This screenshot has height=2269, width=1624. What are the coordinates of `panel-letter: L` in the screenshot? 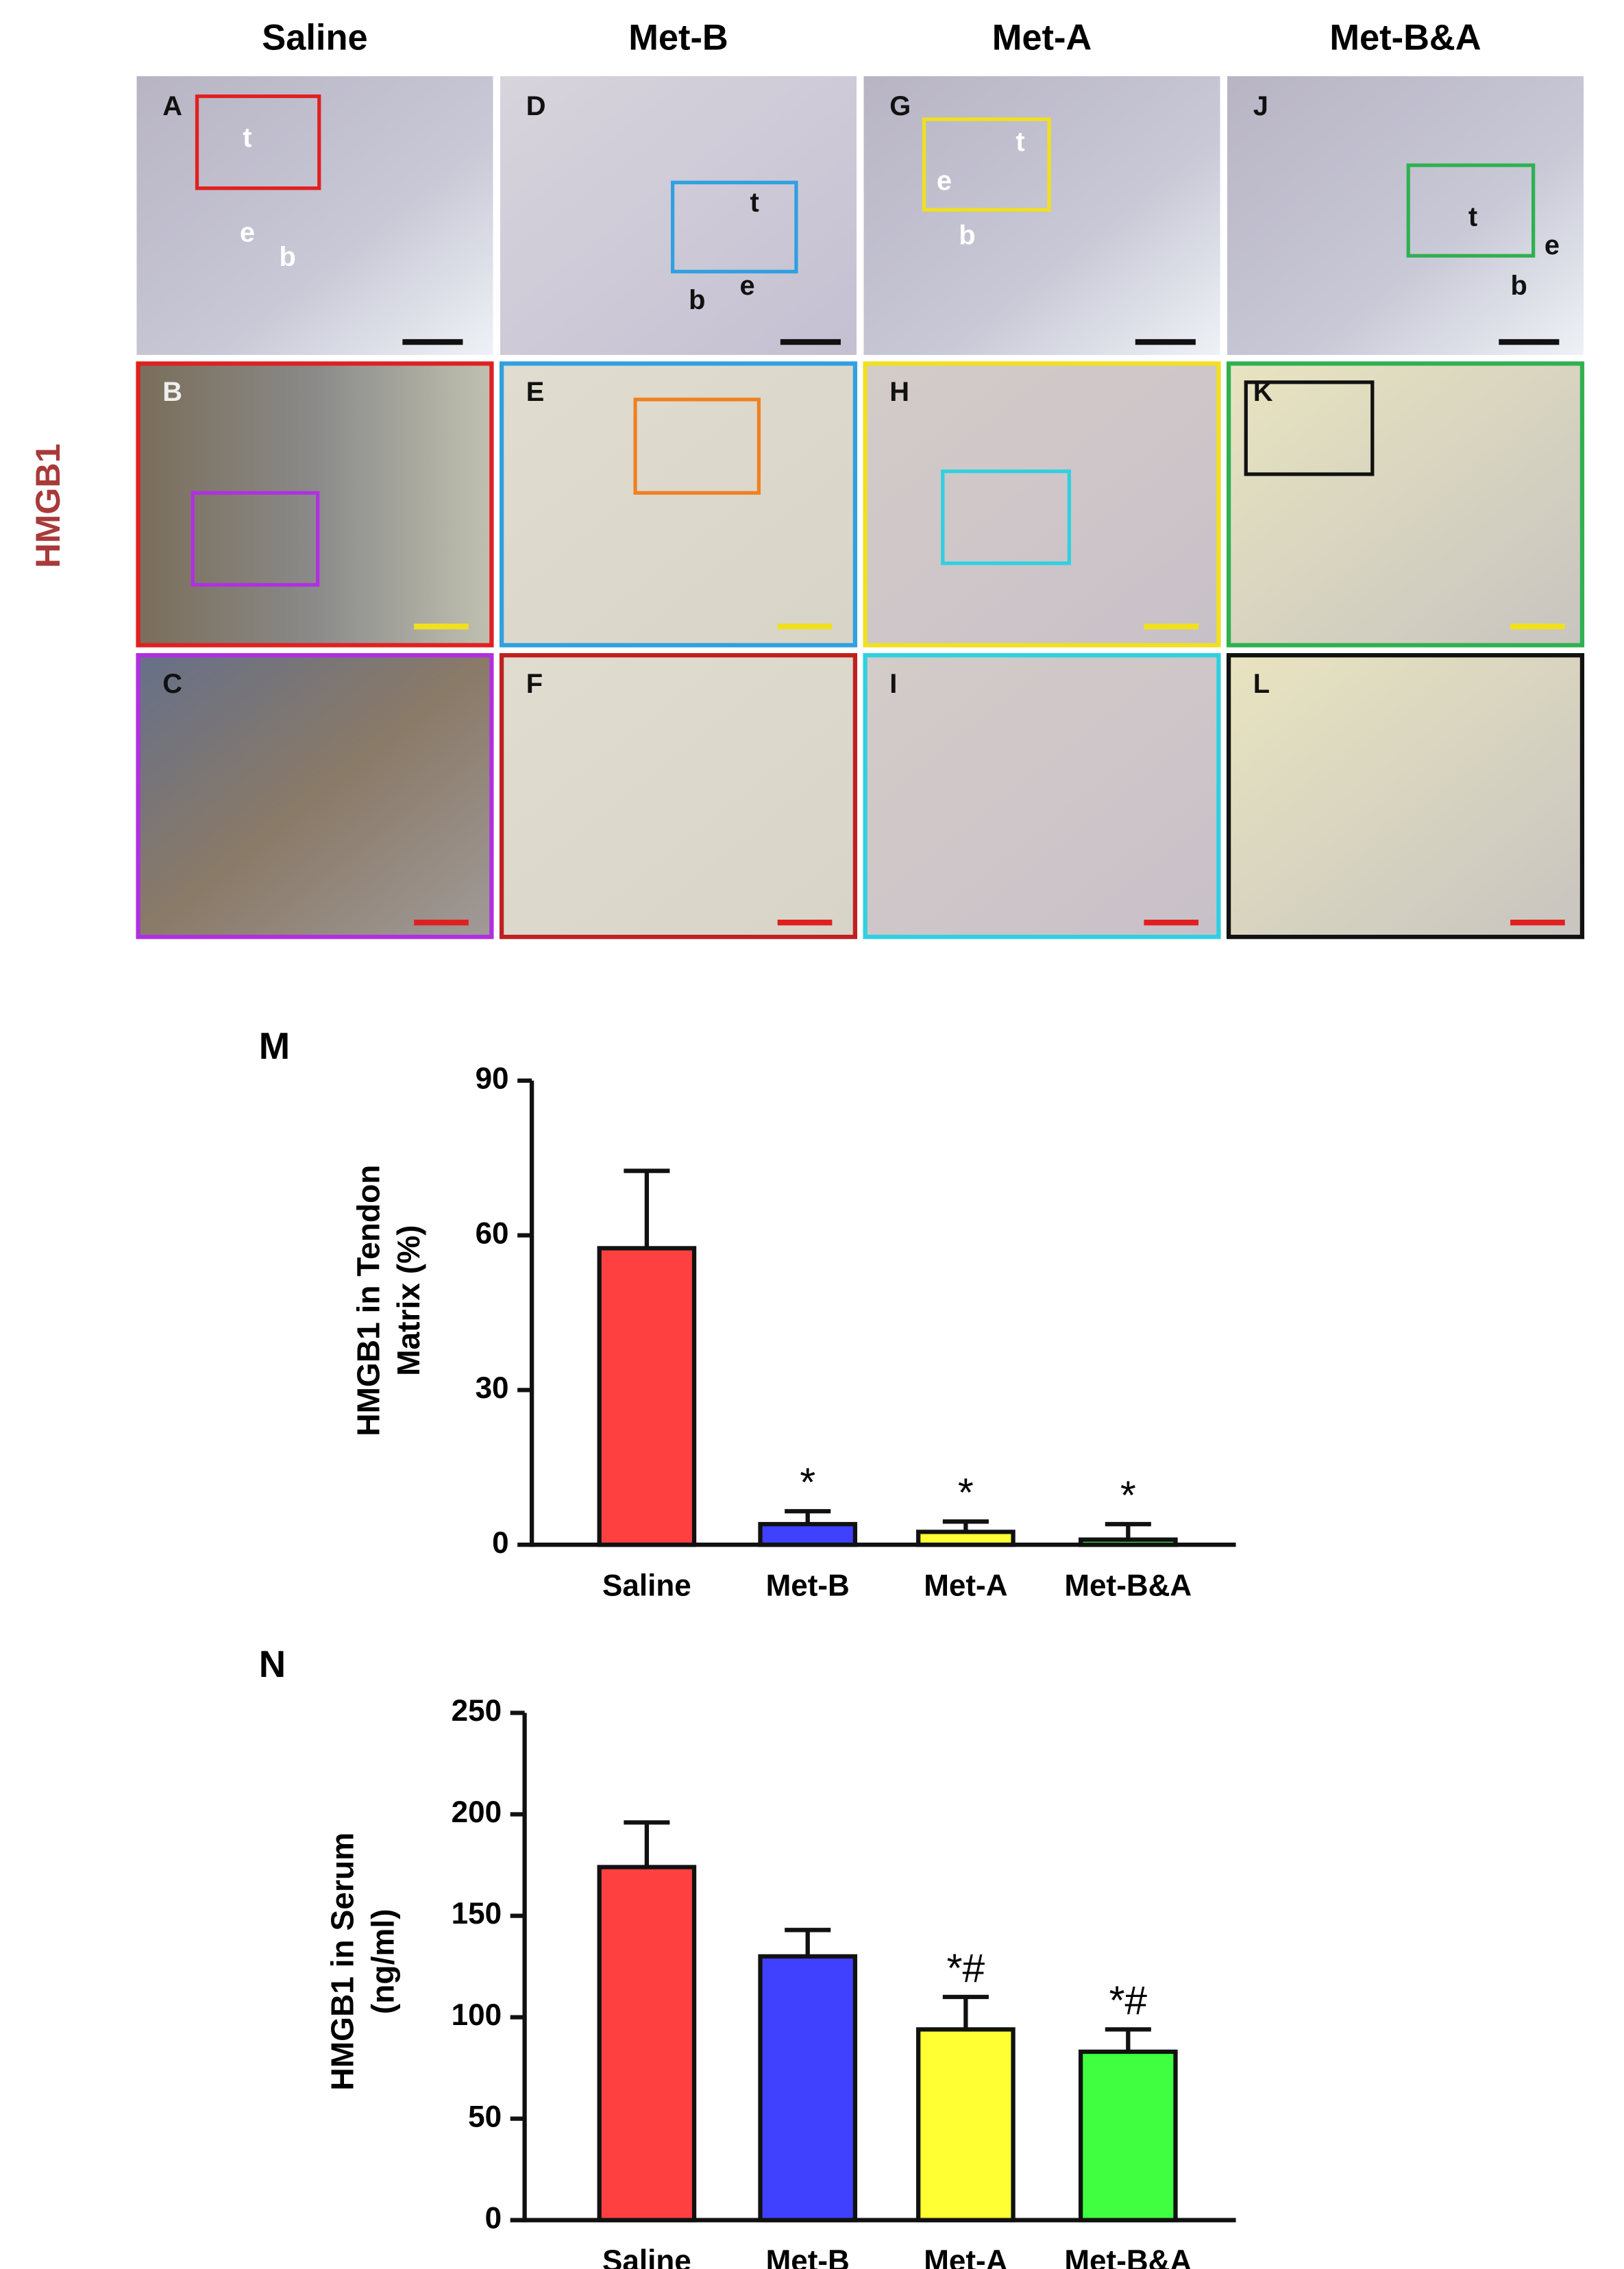 It's located at (1261, 684).